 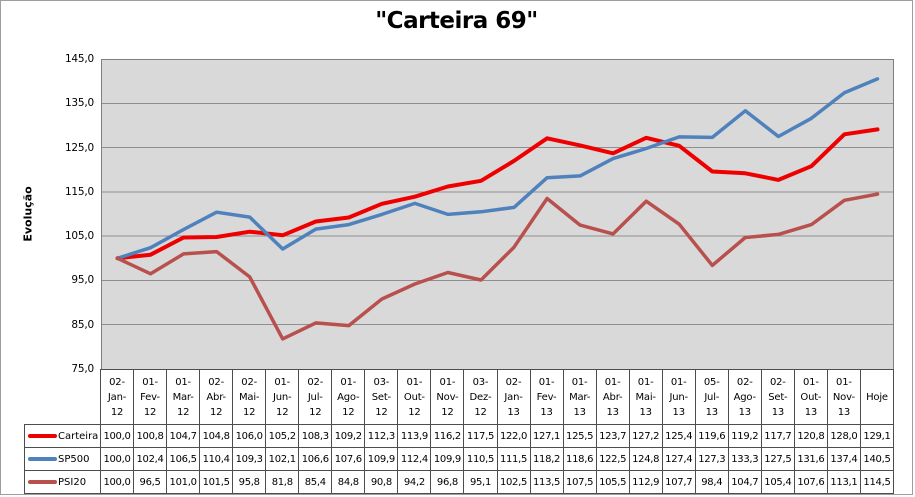 What do you see at coordinates (844, 459) in the screenshot?
I see `table-value-cell: 137,4` at bounding box center [844, 459].